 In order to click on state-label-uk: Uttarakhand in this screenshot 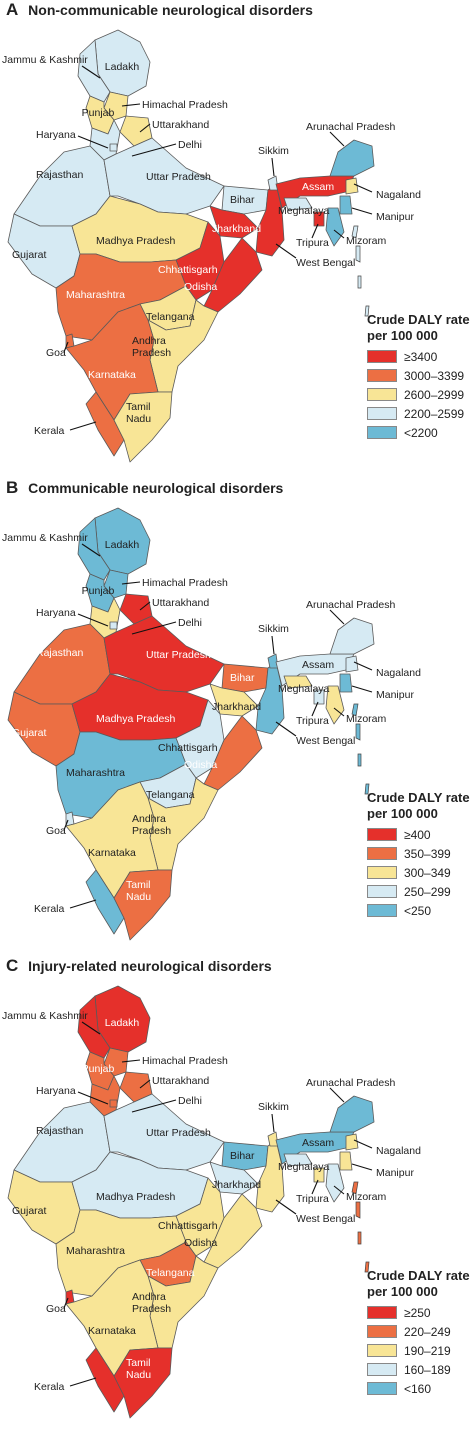, I will do `click(180, 1081)`.